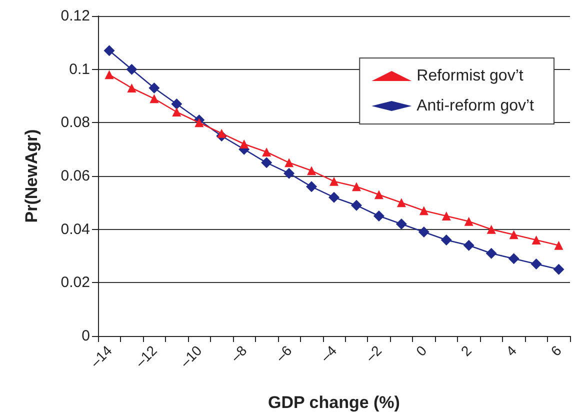  I want to click on x-tick-label: 0, so click(421, 351).